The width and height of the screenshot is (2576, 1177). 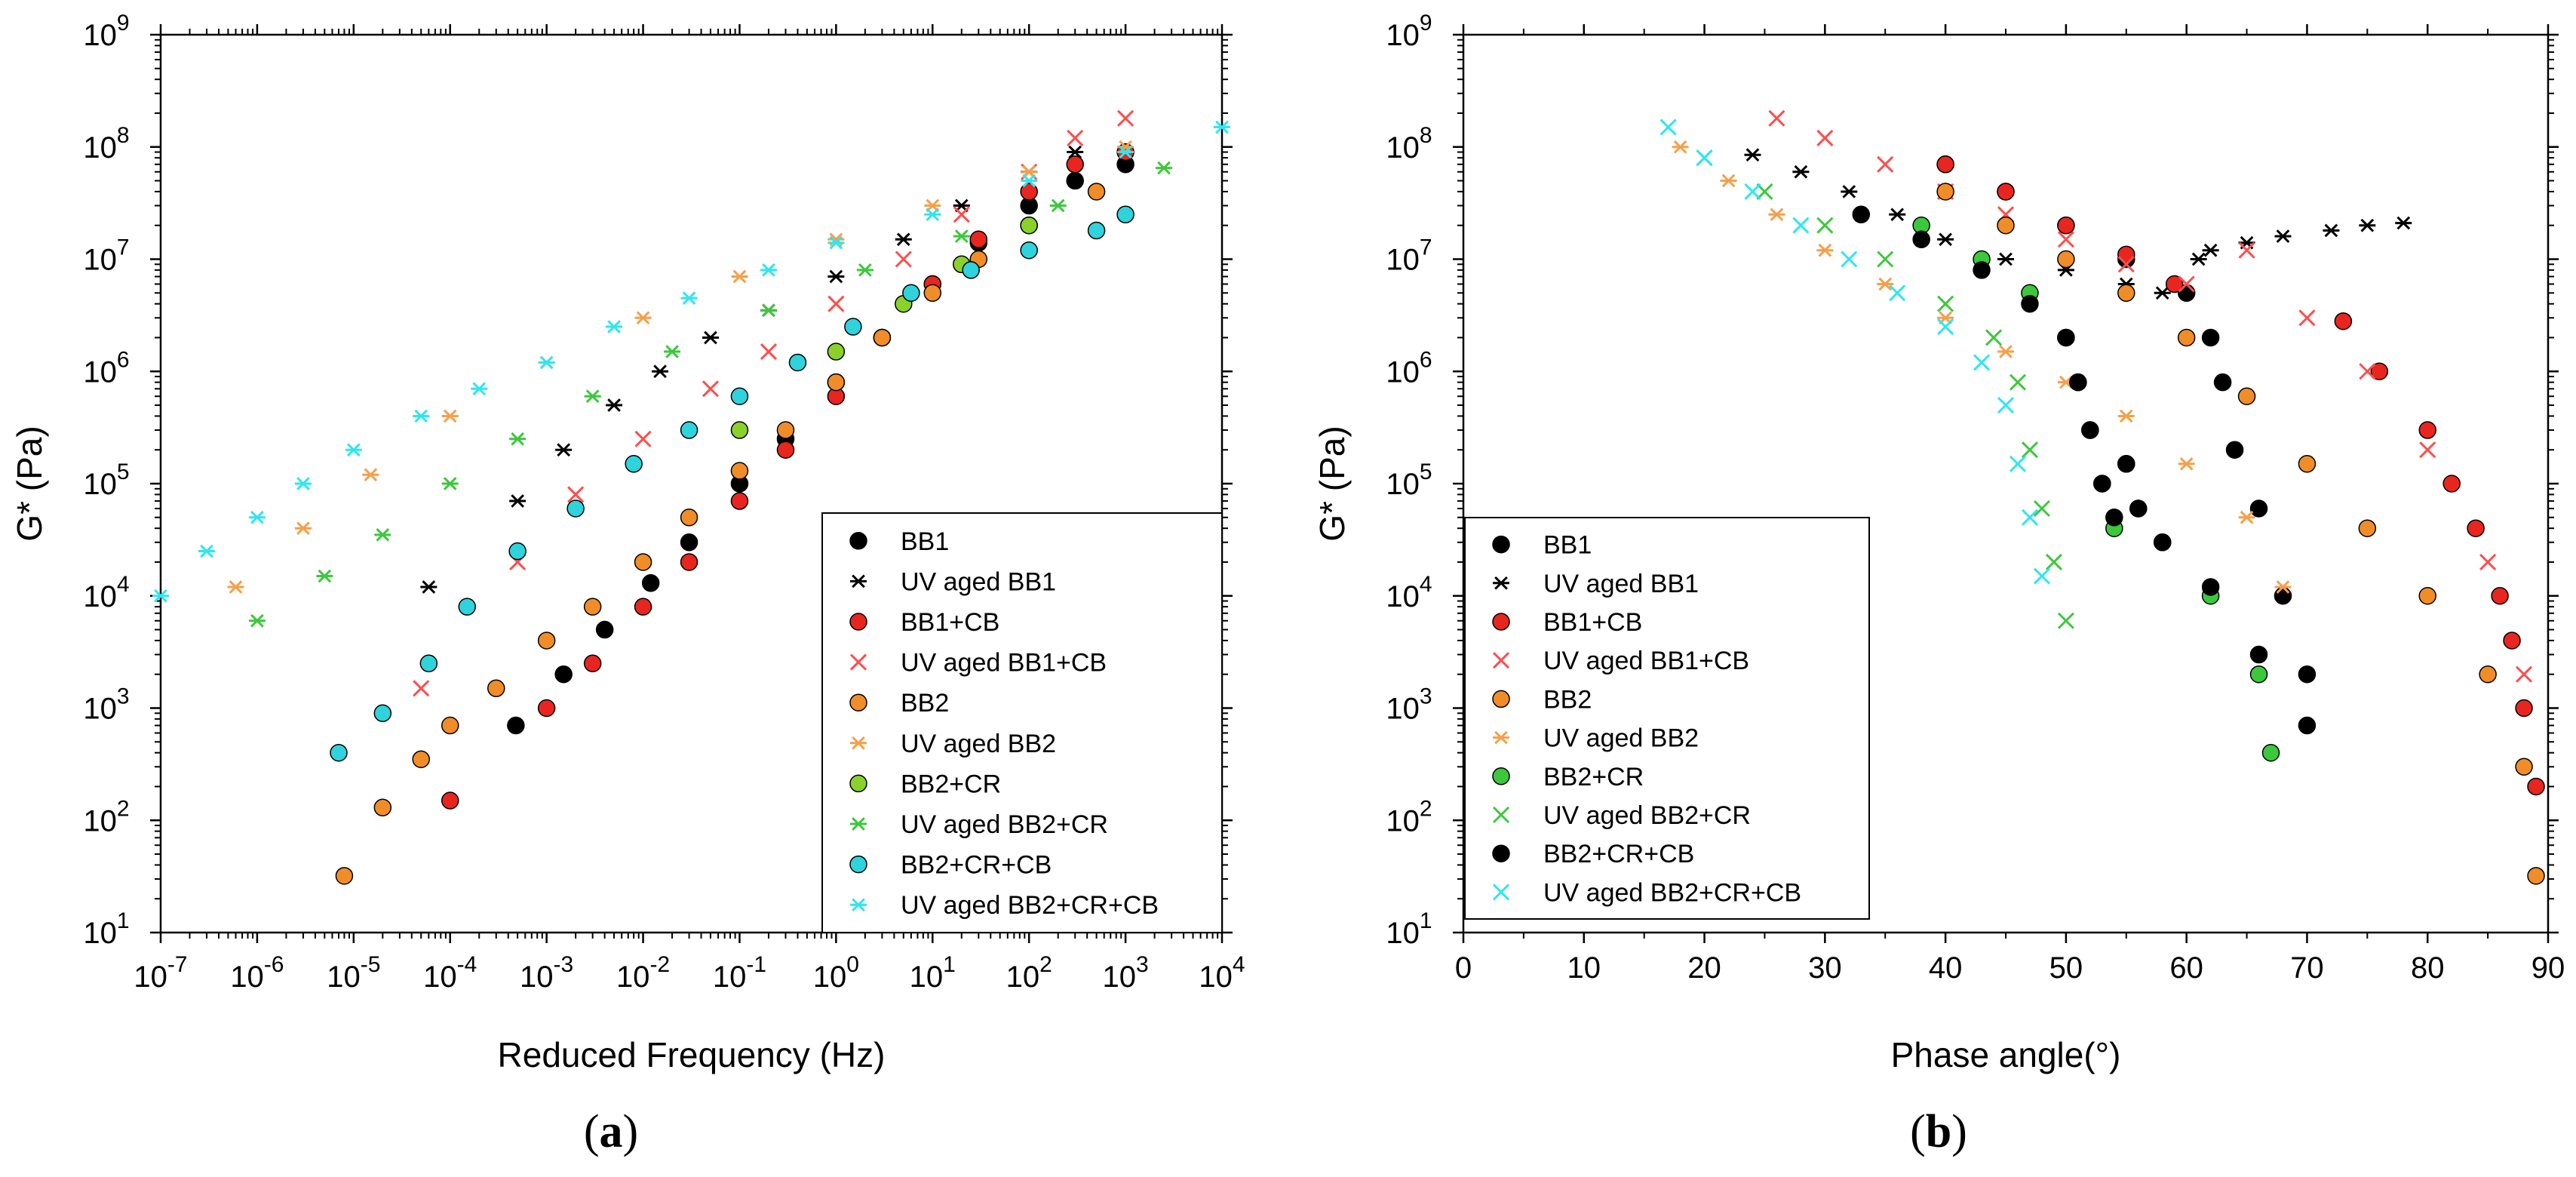 I want to click on x-tick-label: 10⁻¹, so click(x=739, y=973).